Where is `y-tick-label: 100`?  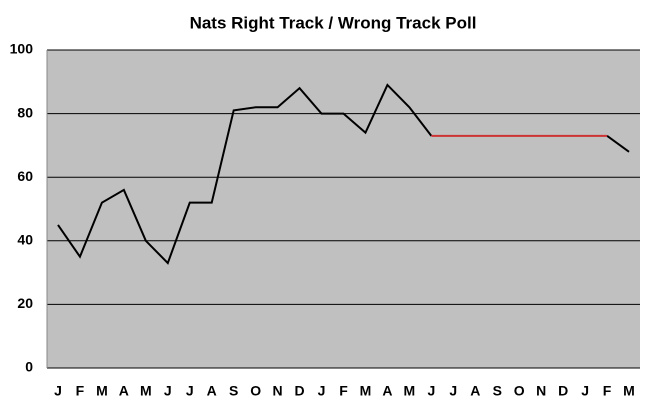 y-tick-label: 100 is located at coordinates (22, 49).